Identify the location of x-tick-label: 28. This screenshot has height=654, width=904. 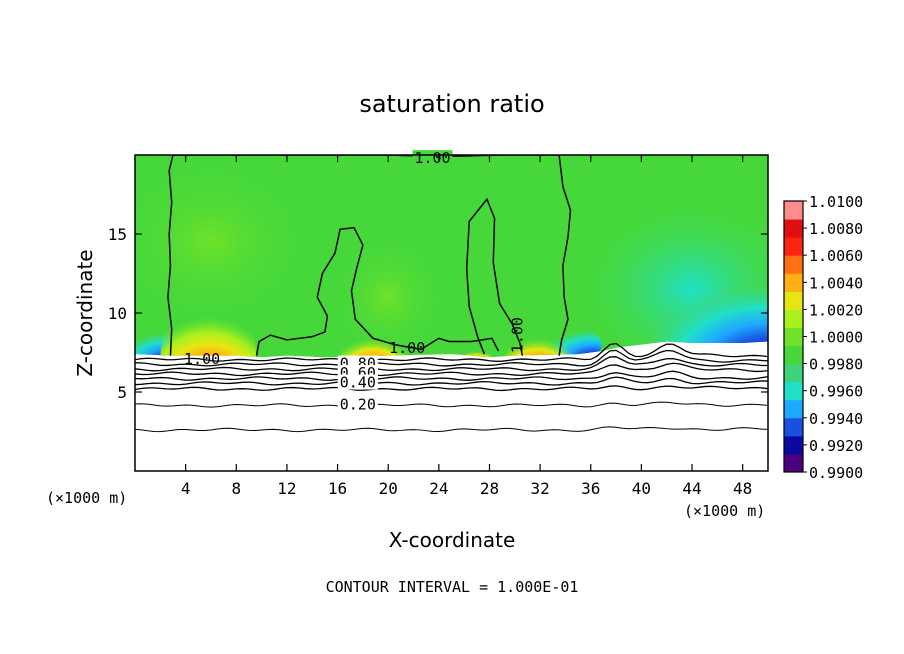
(489, 488).